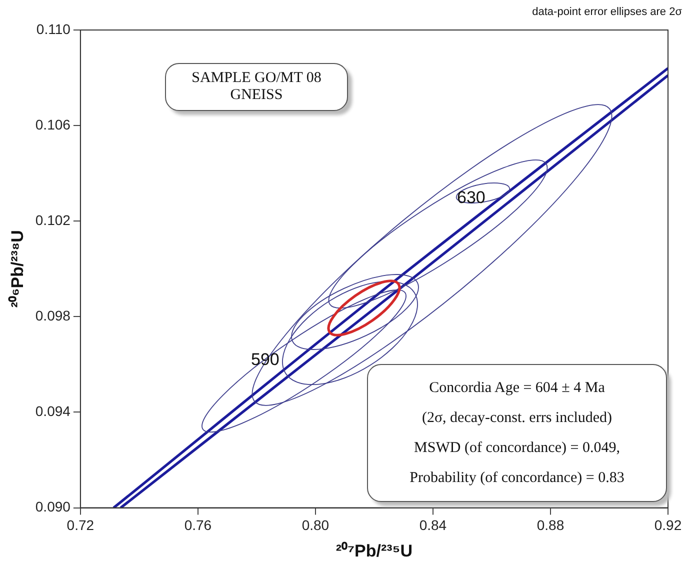 This screenshot has width=688, height=570. I want to click on x-tick-label: 0.80, so click(316, 525).